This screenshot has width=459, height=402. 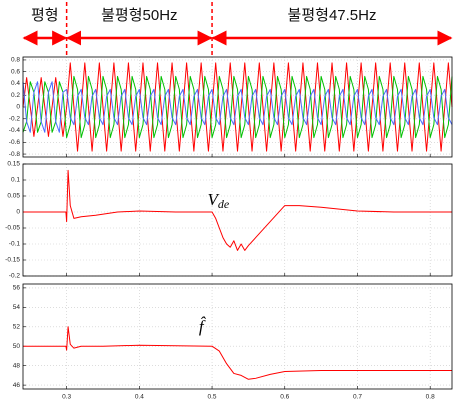 I want to click on y-tick-label: -0.15, so click(x=12, y=260).